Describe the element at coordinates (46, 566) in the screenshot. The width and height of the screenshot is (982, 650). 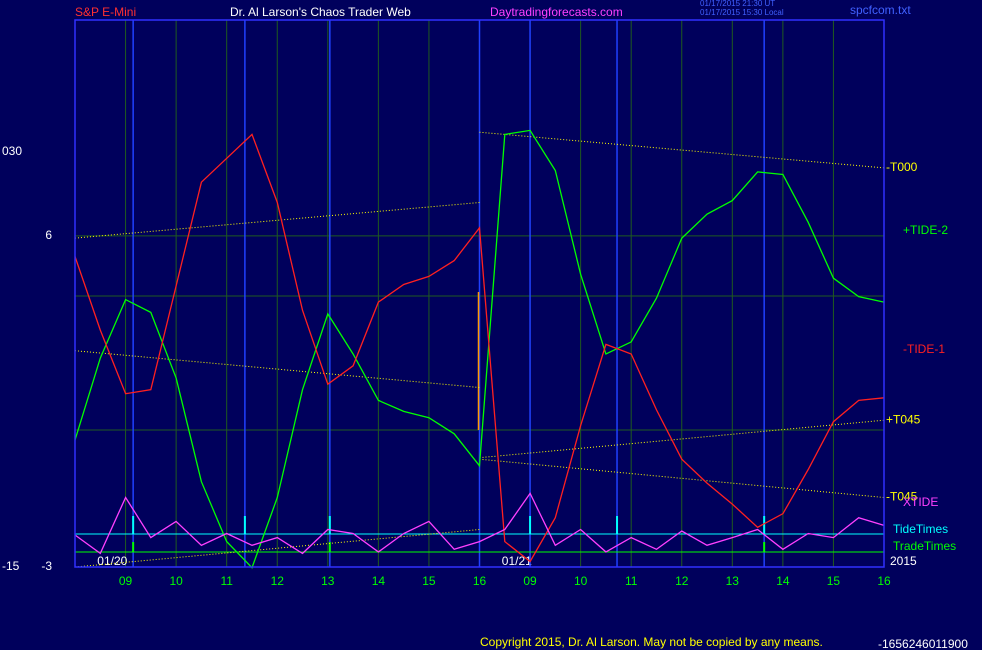
I see `y-tick-label: -3` at that location.